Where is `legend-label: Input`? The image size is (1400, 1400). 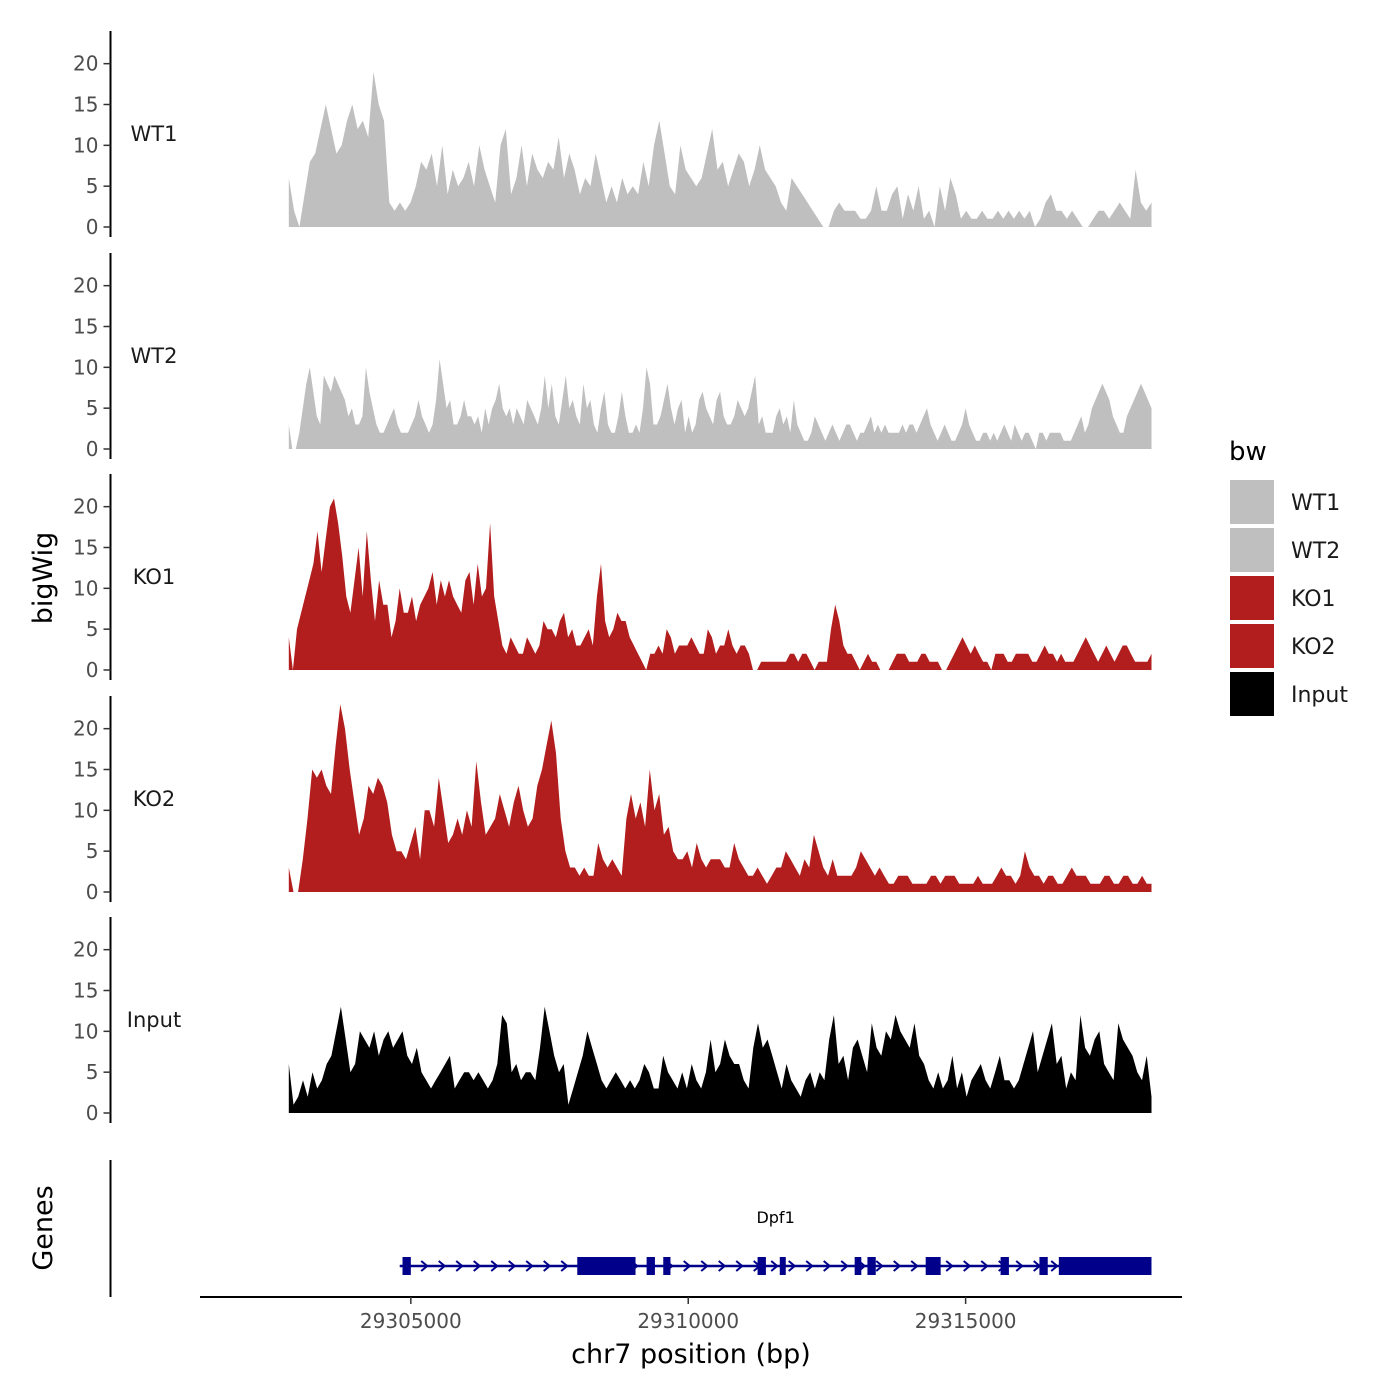 legend-label: Input is located at coordinates (1319, 695).